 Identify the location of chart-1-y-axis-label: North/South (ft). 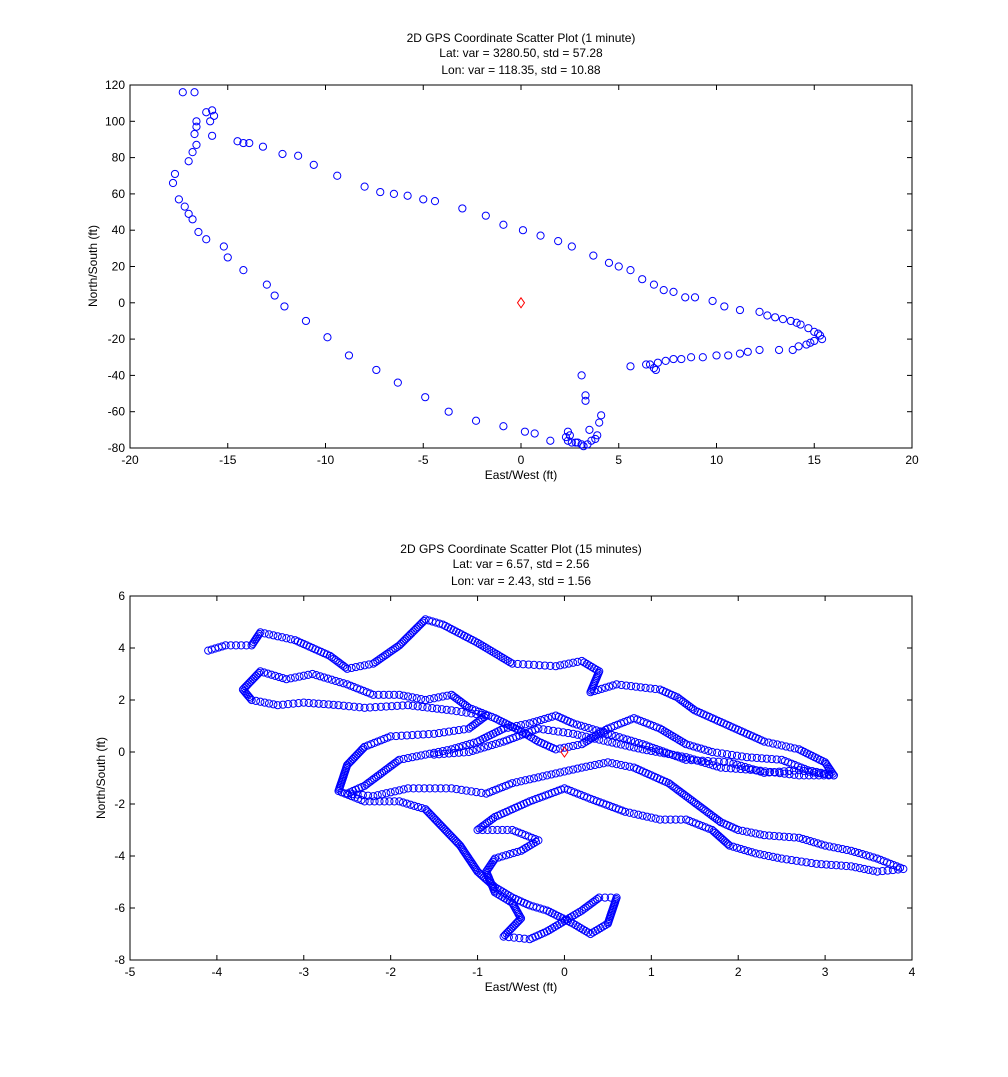
(93, 266).